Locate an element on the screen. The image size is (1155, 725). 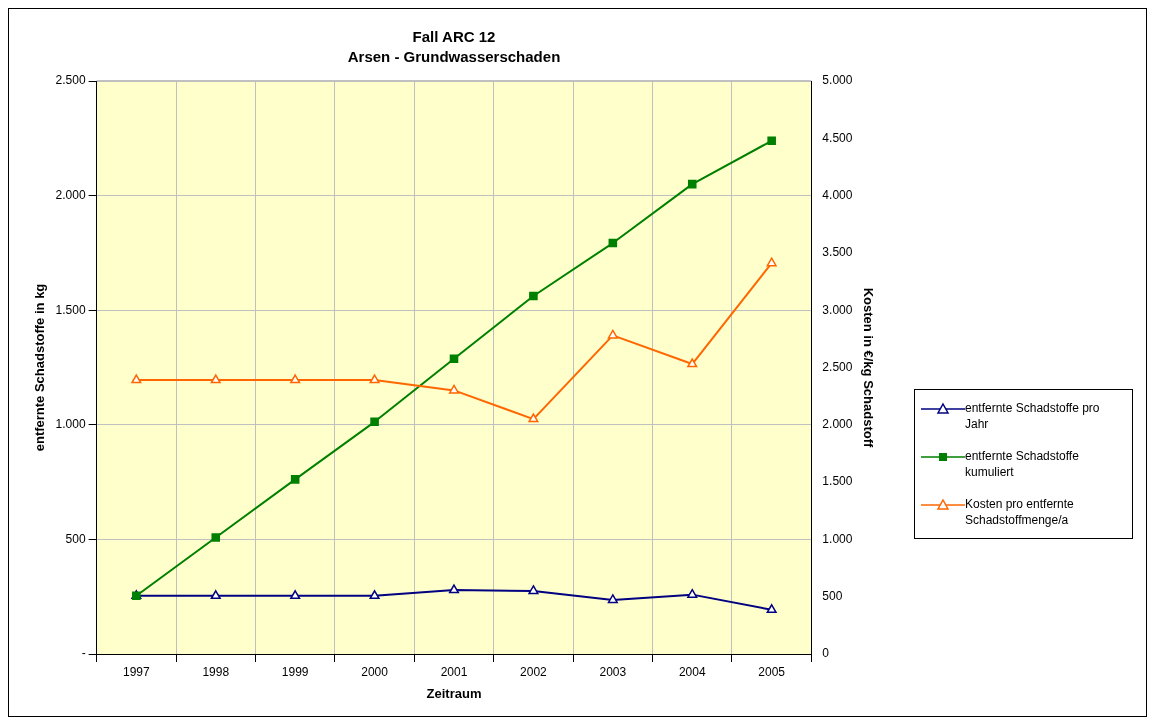
y2-tick-label: 2.500 is located at coordinates (837, 366).